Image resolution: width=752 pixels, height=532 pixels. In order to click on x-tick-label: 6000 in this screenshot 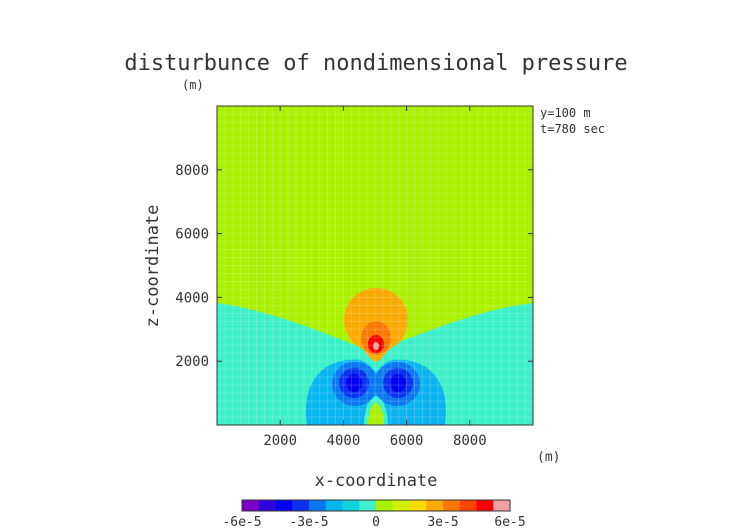, I will do `click(407, 441)`.